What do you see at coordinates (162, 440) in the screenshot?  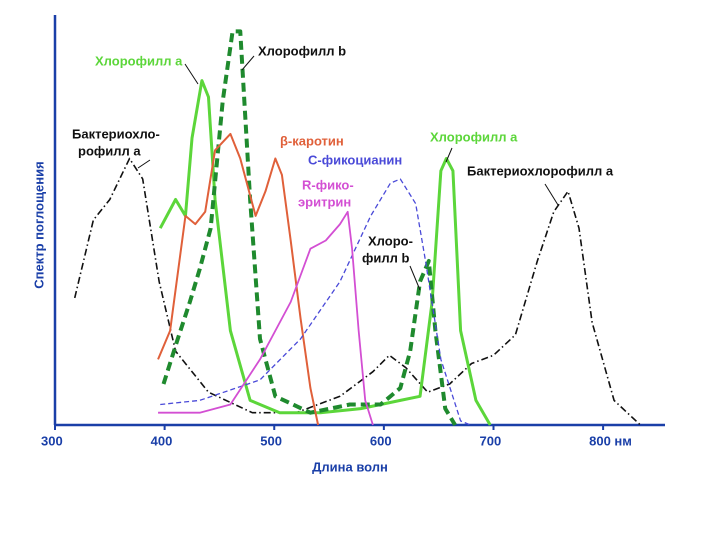 I see `x-tick-label: 400` at bounding box center [162, 440].